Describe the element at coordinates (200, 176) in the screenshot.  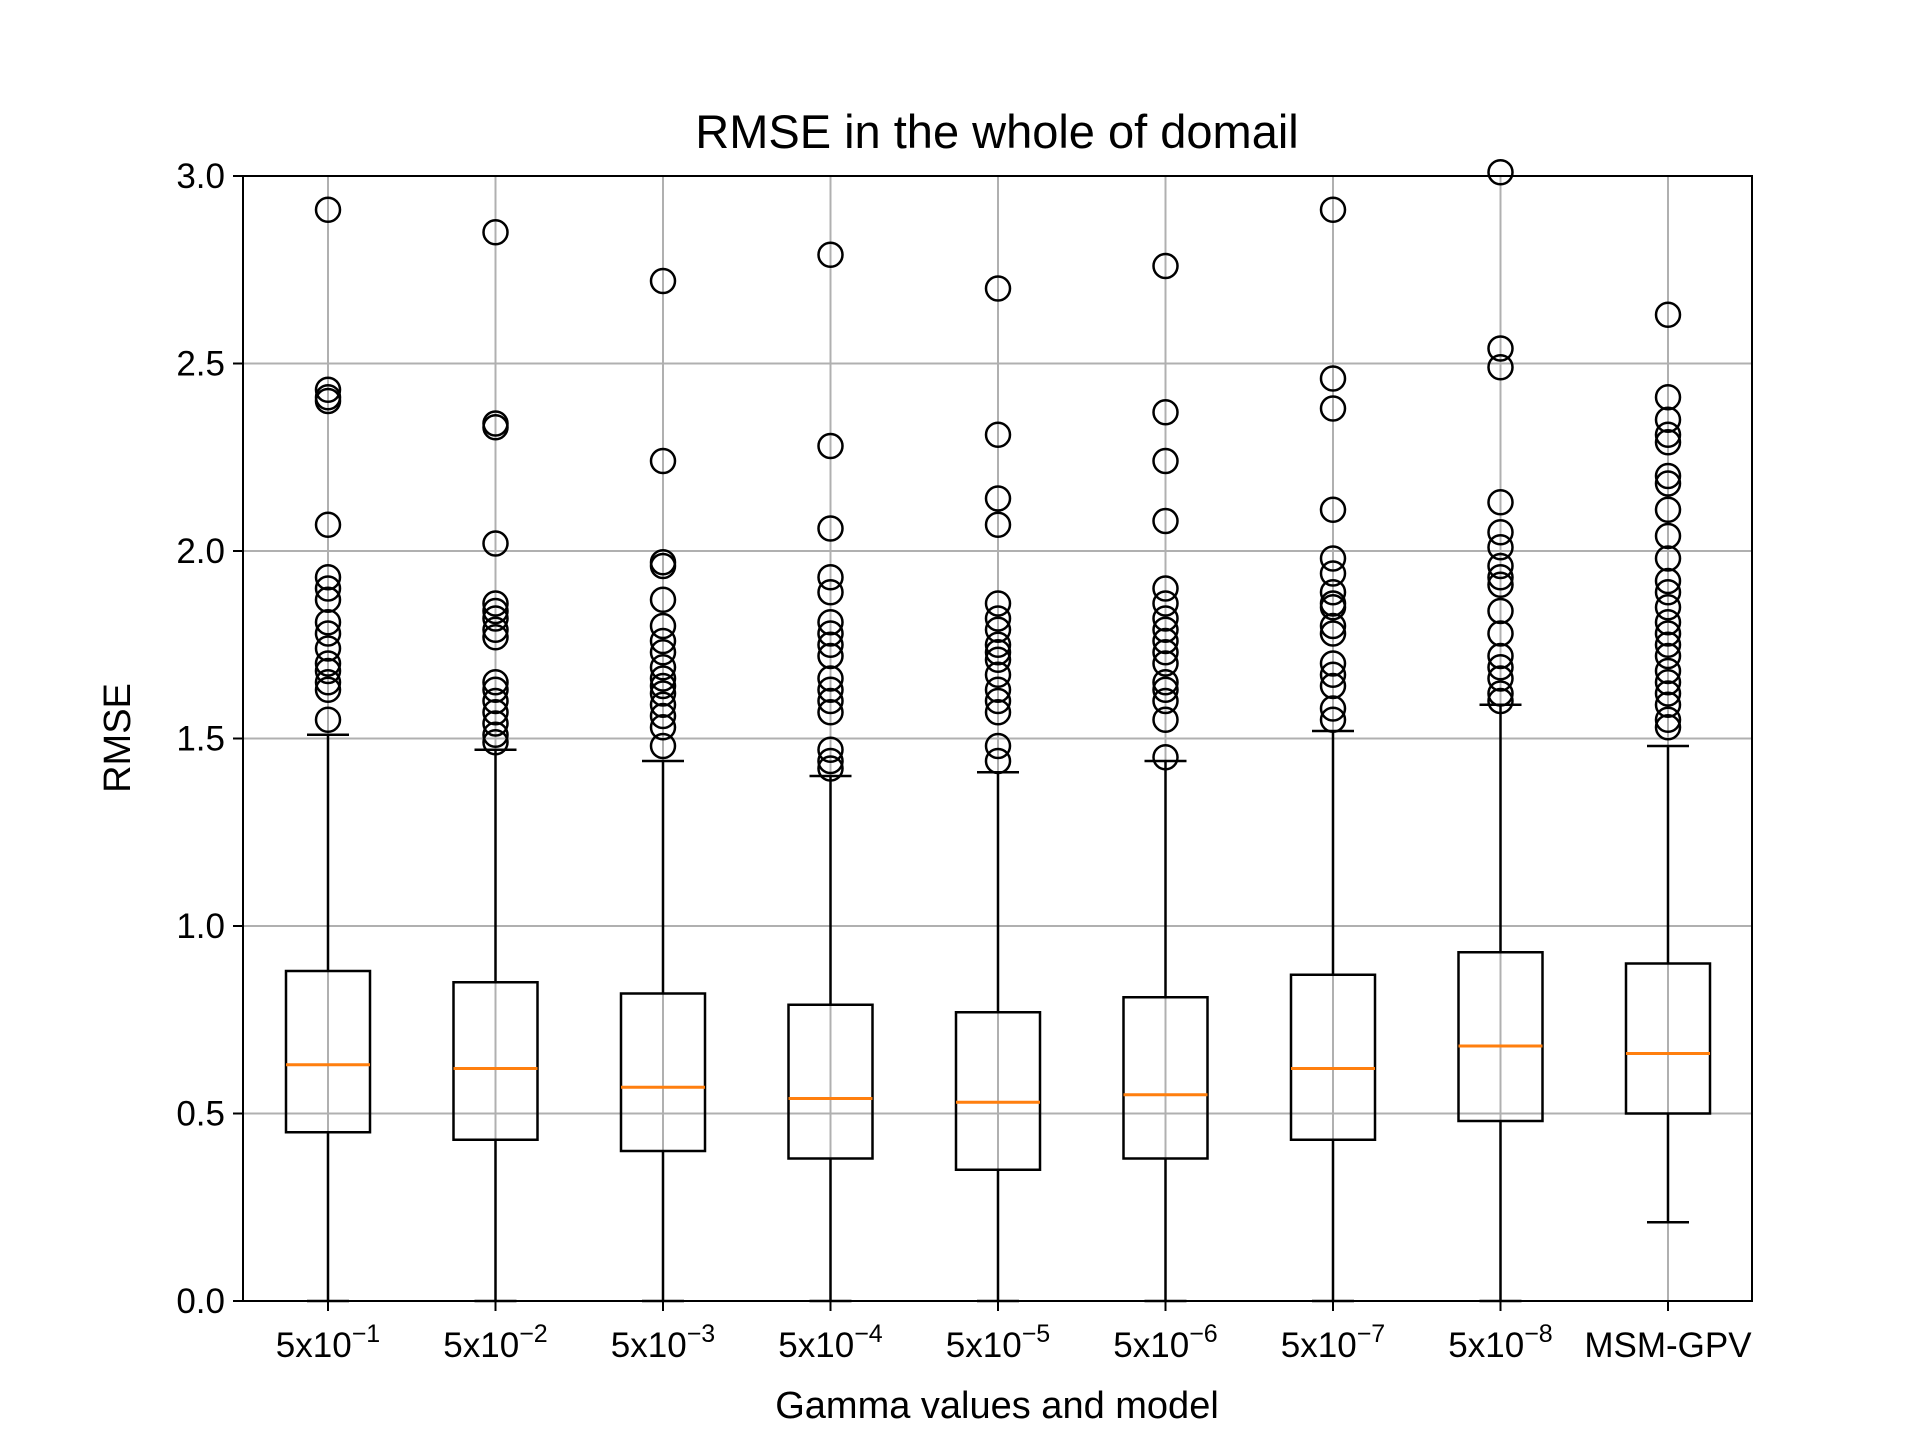
I see `y-tick-label: 3.0` at that location.